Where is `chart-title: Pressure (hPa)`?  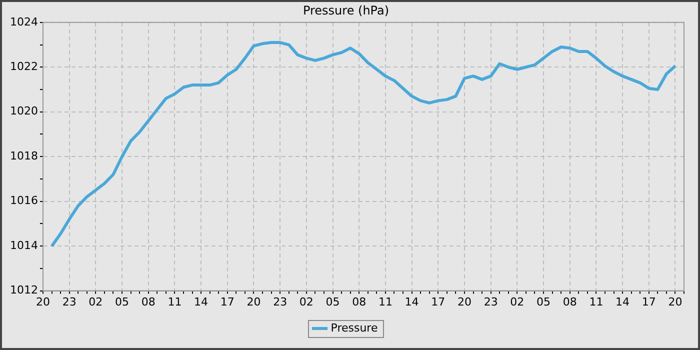 chart-title: Pressure (hPa) is located at coordinates (346, 10).